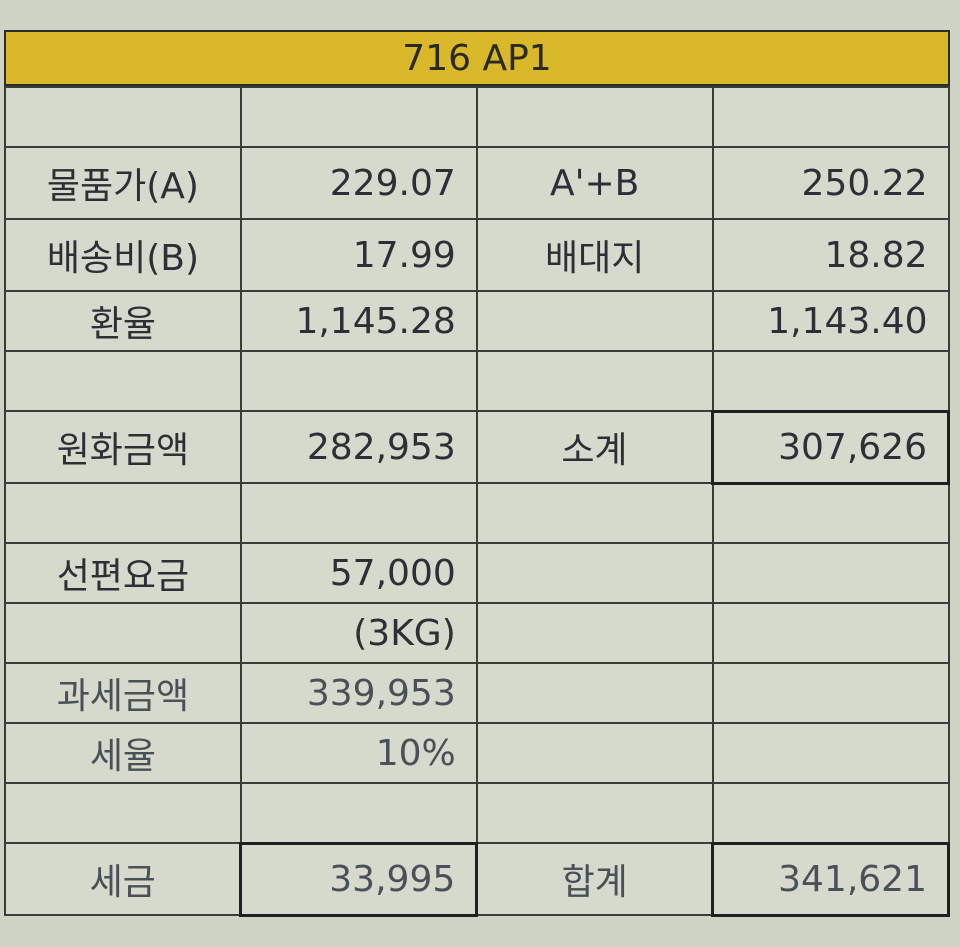  Describe the element at coordinates (830, 321) in the screenshot. I see `value-cell: 1,143.40` at that location.